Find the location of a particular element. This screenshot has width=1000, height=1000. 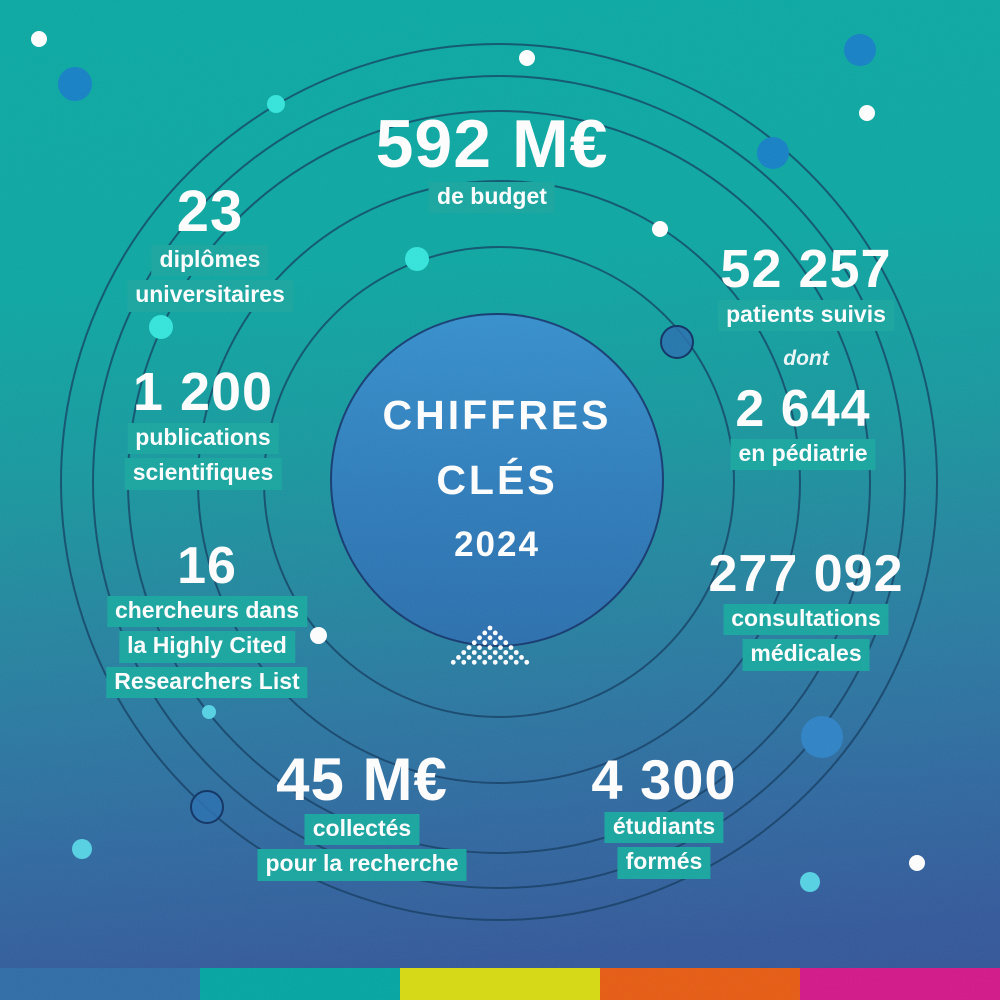

stat-etudiants: 4 300 étudiants formés is located at coordinates (663, 815).